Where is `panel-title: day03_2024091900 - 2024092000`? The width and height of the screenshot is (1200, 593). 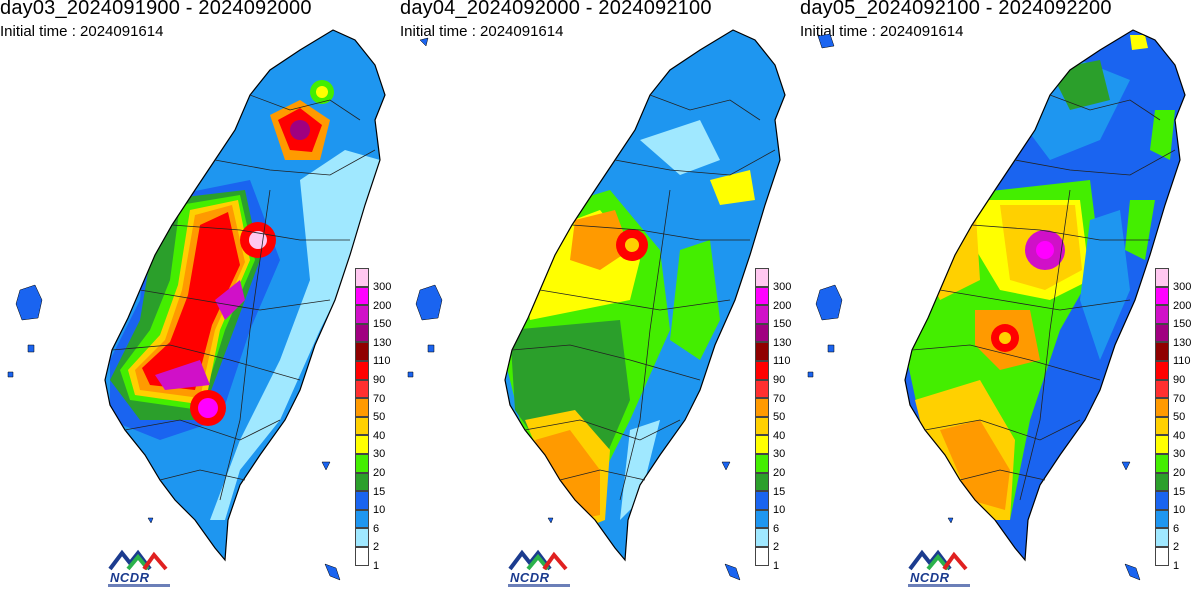
panel-title: day03_2024091900 - 2024092000 is located at coordinates (156, 9).